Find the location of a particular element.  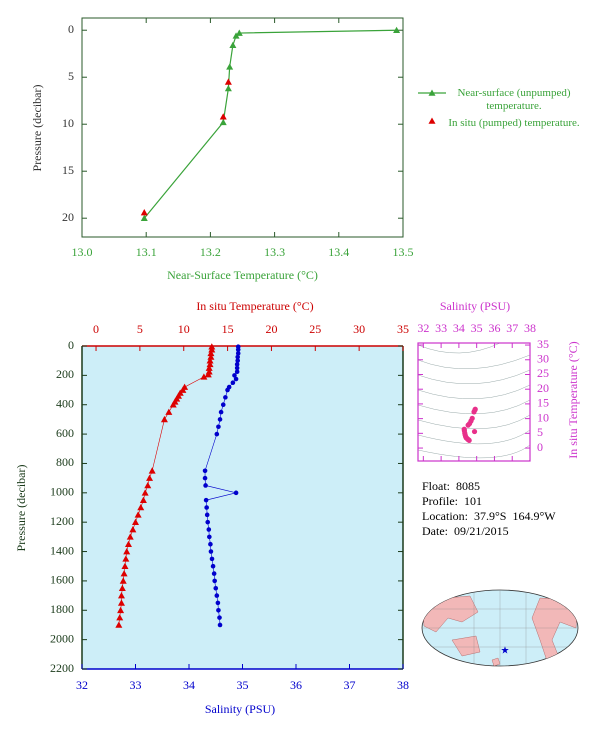

y-axis-title: In situ Temperature (°C) is located at coordinates (573, 399).